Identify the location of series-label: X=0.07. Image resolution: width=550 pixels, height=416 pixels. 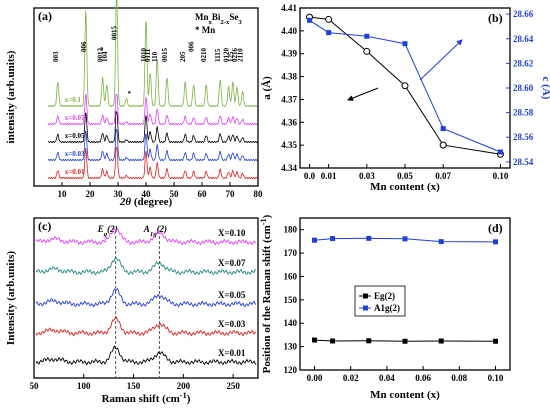
(232, 263).